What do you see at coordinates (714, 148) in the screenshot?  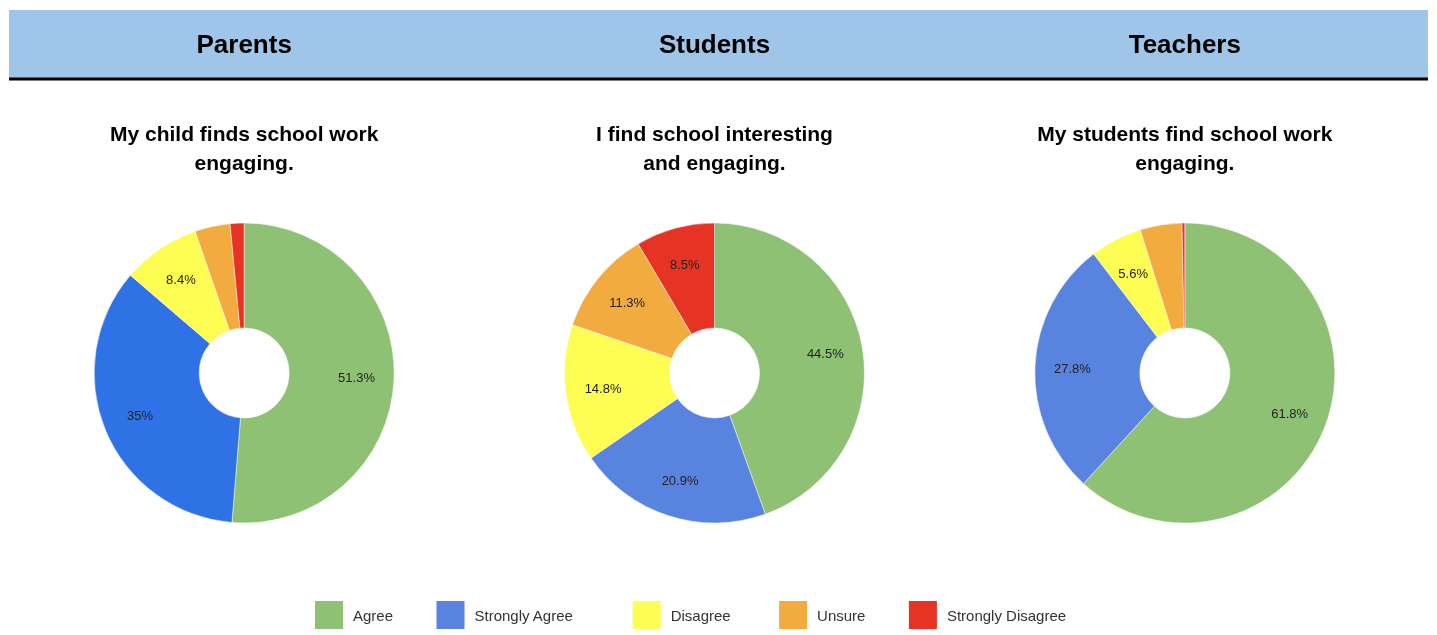 I see `chart-subtitle: I find school interesting and engaging.` at bounding box center [714, 148].